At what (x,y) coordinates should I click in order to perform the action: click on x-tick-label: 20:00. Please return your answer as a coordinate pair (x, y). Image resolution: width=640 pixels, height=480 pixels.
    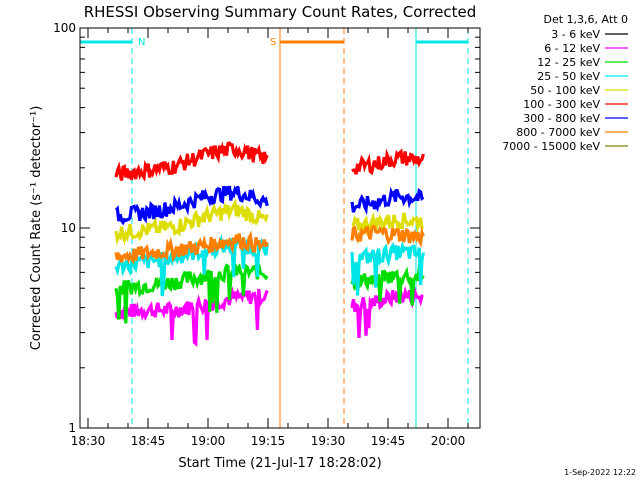
    Looking at the image, I should click on (448, 441).